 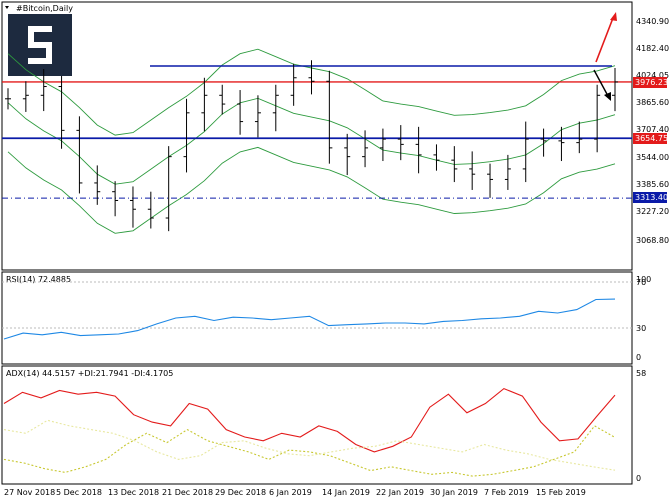 I want to click on rsi-tick: 100, so click(x=643, y=279).